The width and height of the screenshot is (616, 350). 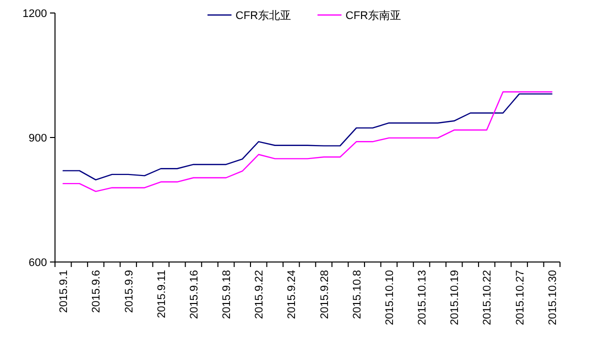 I want to click on x-tick-label: 2015.10.22, so click(x=488, y=298).